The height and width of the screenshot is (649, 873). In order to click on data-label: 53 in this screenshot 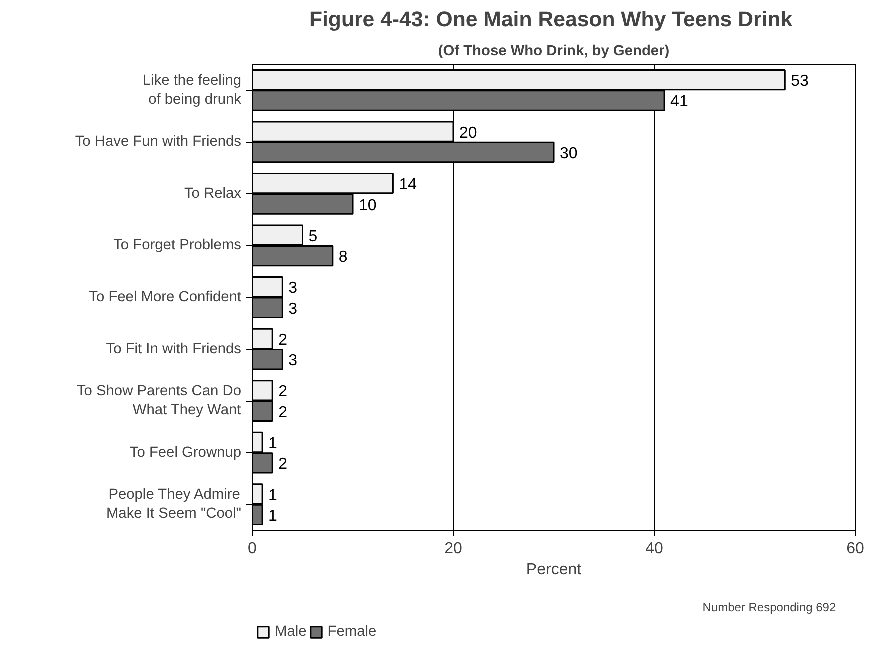, I will do `click(800, 81)`.